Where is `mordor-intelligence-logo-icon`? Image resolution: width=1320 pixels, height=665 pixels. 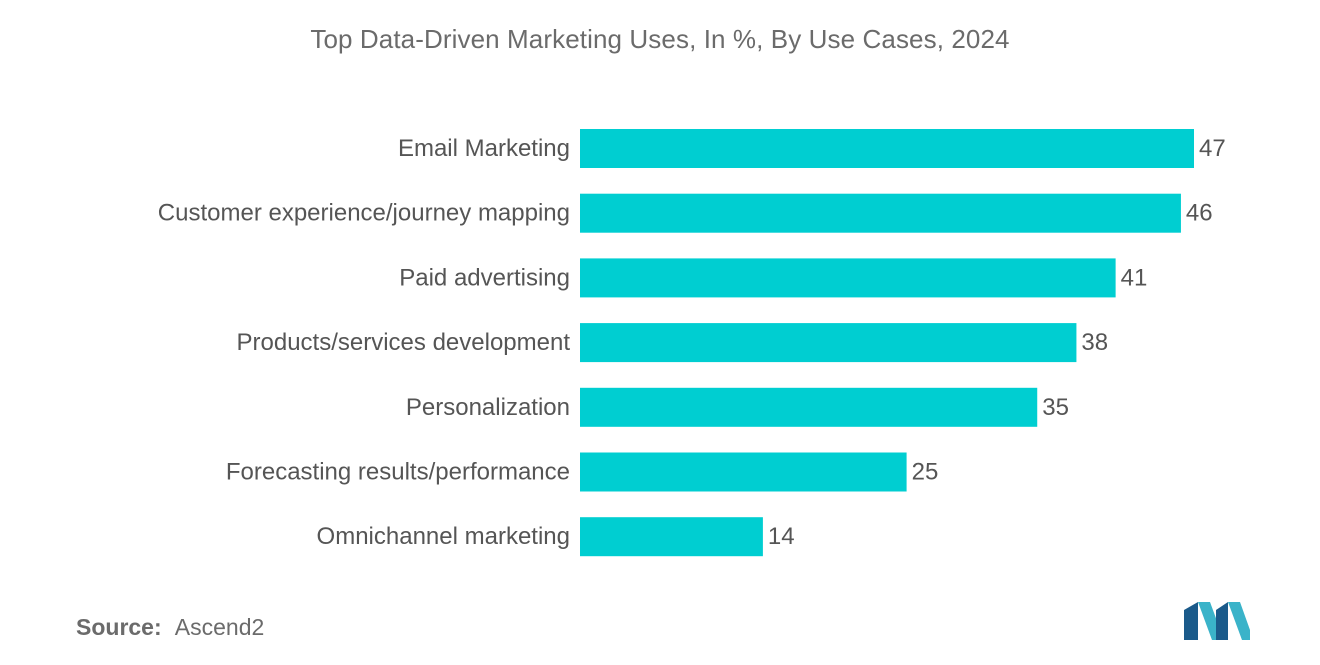 mordor-intelligence-logo-icon is located at coordinates (1217, 621).